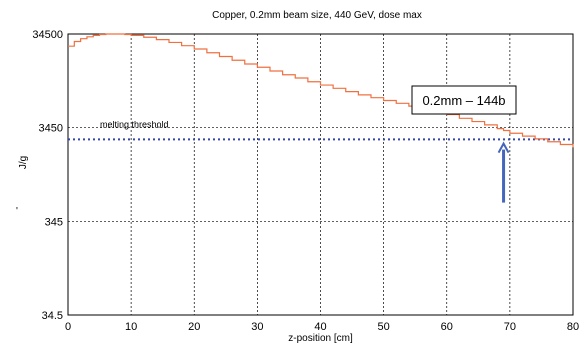  What do you see at coordinates (320, 338) in the screenshot?
I see `x-axis-label: z-position [cm]` at bounding box center [320, 338].